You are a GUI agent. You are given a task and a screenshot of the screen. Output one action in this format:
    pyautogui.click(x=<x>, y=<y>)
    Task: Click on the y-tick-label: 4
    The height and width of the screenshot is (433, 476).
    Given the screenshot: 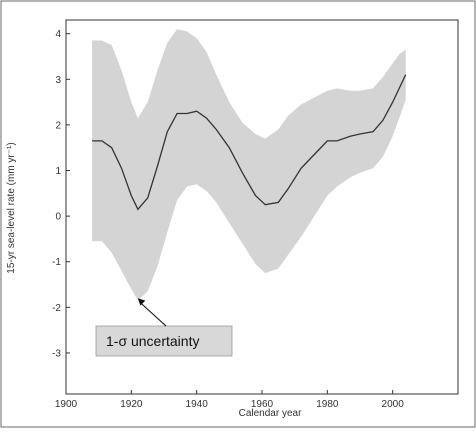 What is the action you would take?
    pyautogui.click(x=58, y=34)
    